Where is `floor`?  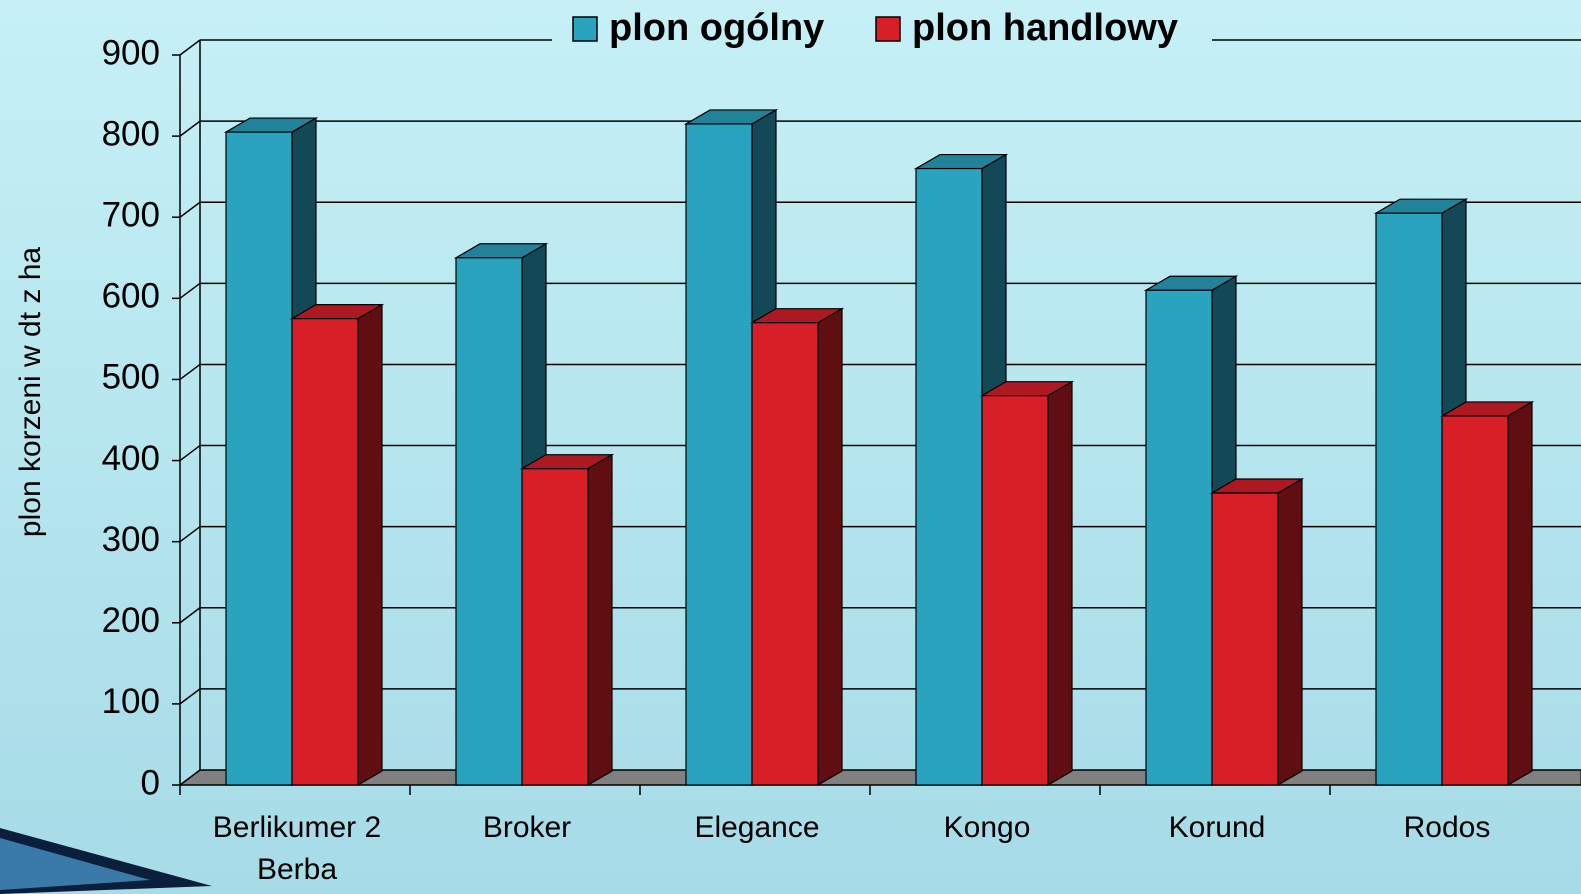
floor is located at coordinates (879, 777).